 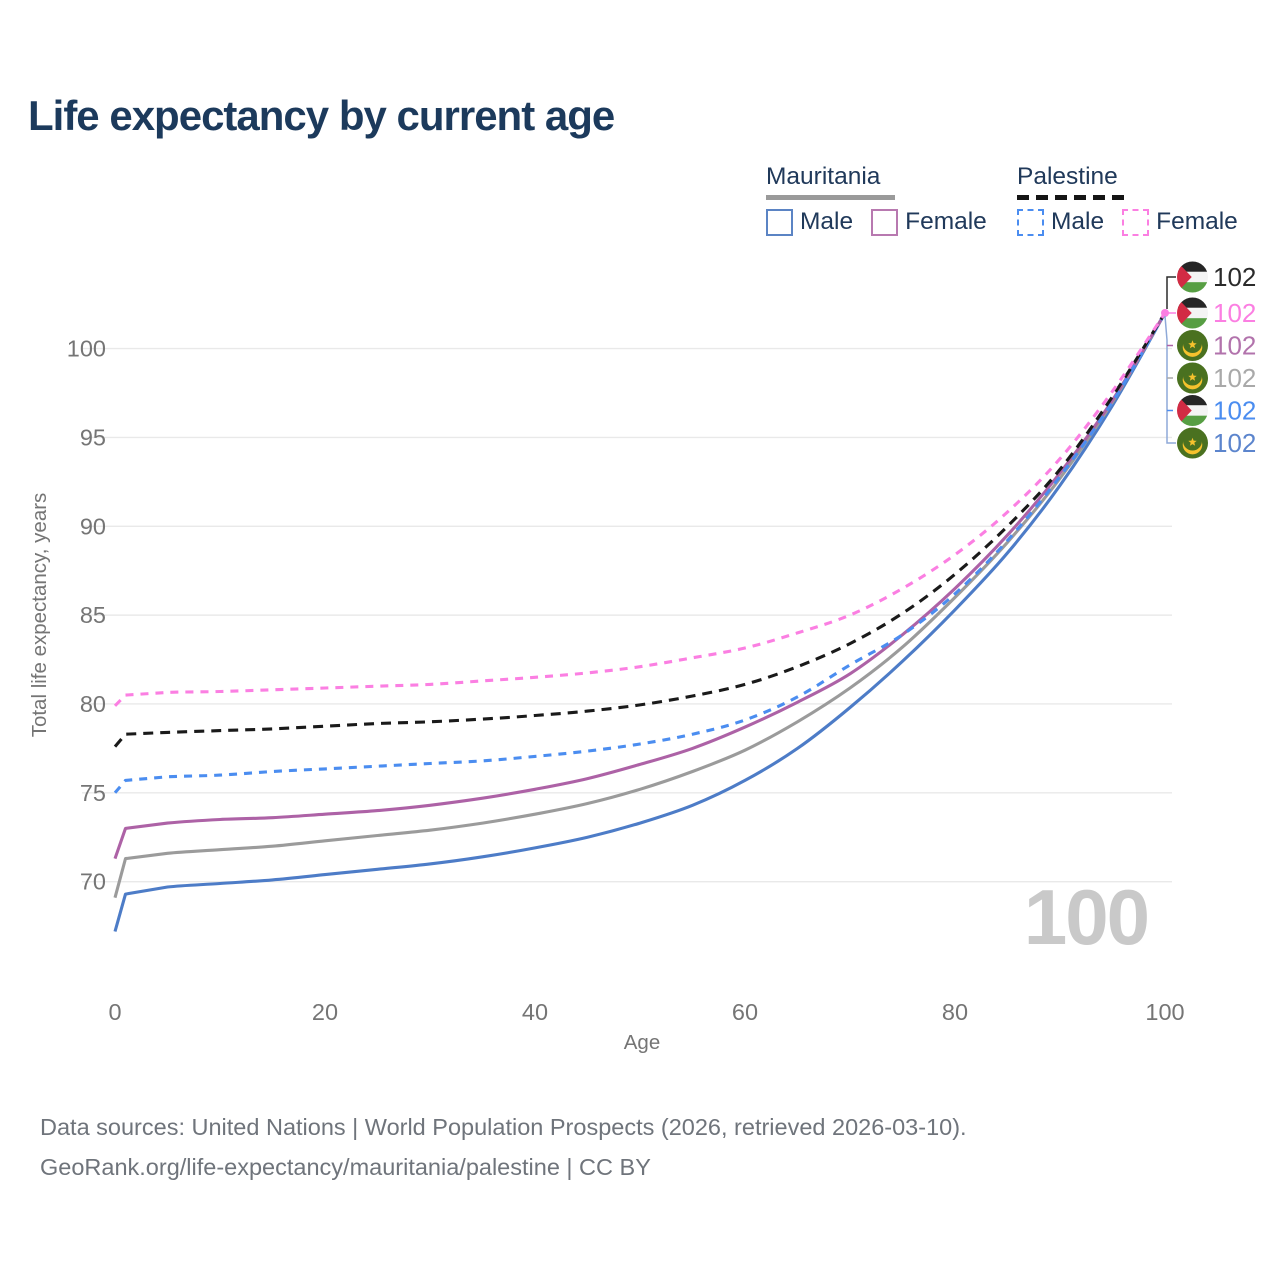 I want to click on x-tick-label: 60, so click(x=745, y=1012).